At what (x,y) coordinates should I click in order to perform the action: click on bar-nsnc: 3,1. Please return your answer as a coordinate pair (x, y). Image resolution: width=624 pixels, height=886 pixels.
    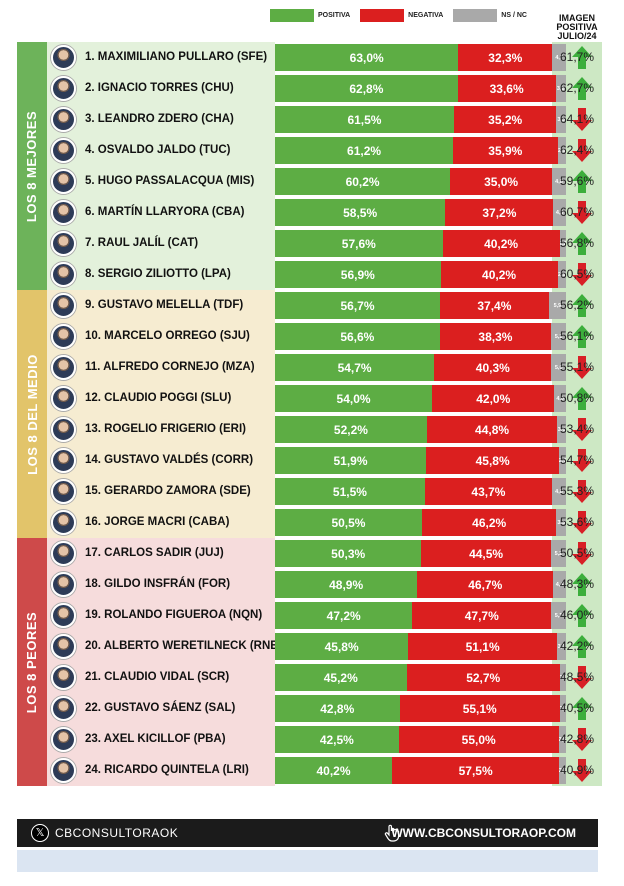
    Looking at the image, I should click on (561, 646).